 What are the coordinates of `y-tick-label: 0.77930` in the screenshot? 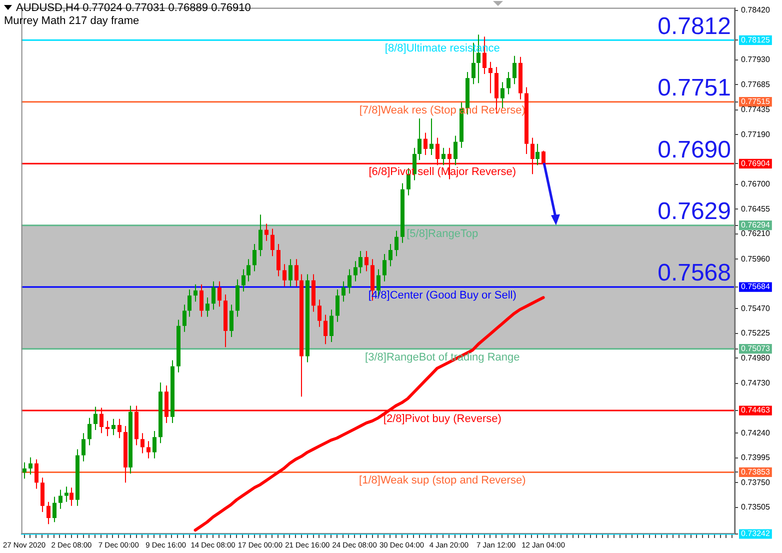 It's located at (755, 59).